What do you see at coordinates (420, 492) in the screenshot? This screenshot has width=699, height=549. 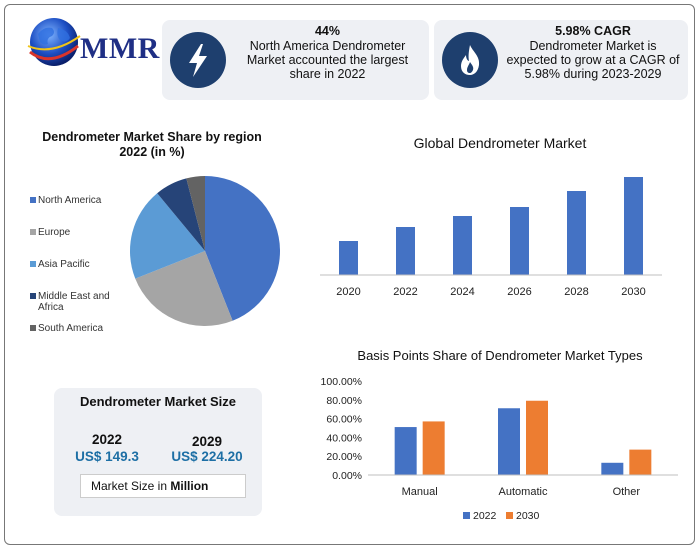 I see `x-tick-label: Manual` at bounding box center [420, 492].